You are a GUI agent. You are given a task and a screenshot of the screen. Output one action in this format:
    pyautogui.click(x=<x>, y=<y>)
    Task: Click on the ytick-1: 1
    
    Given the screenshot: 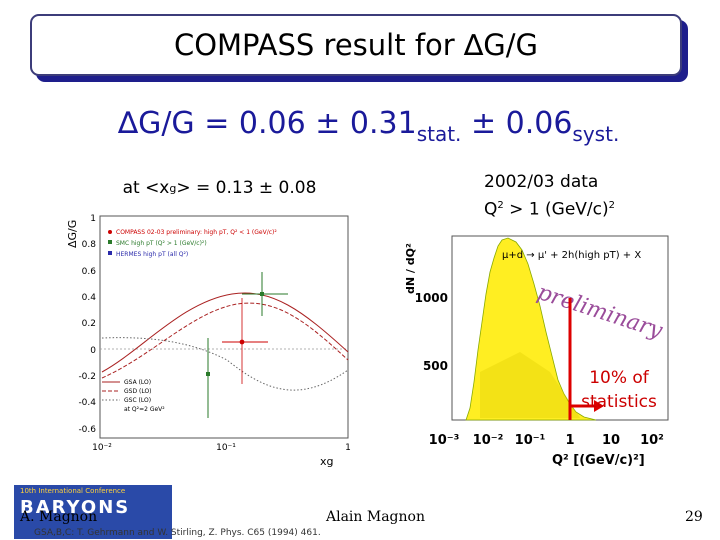 What is the action you would take?
    pyautogui.click(x=93, y=219)
    